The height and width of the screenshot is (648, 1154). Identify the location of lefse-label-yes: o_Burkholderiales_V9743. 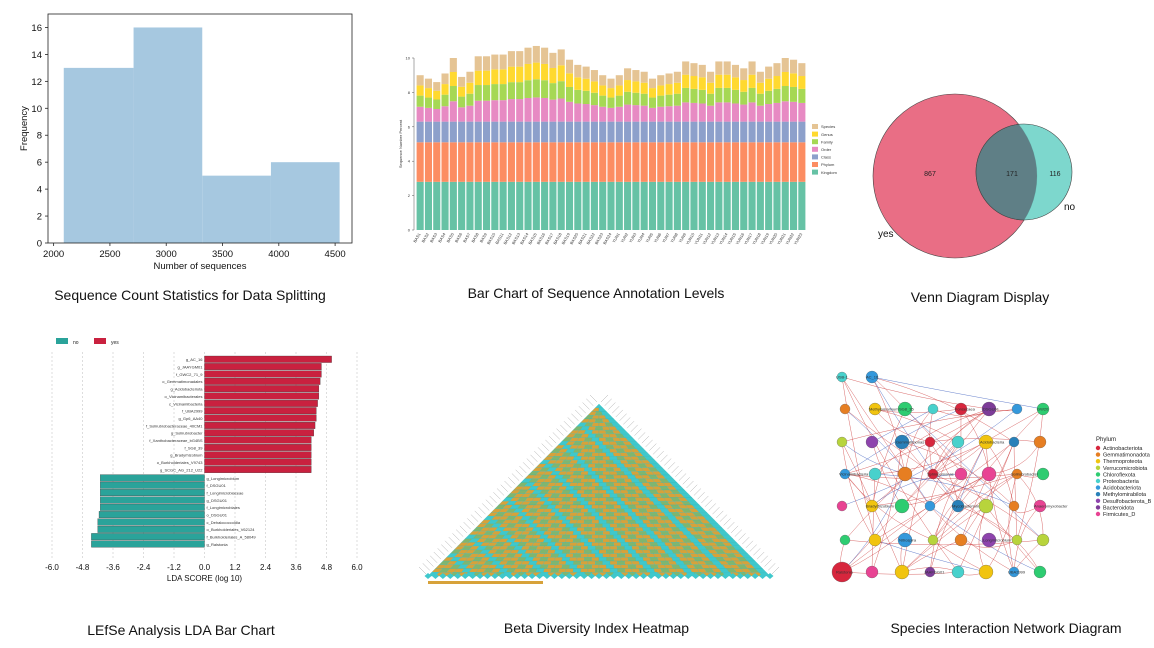
(180, 462).